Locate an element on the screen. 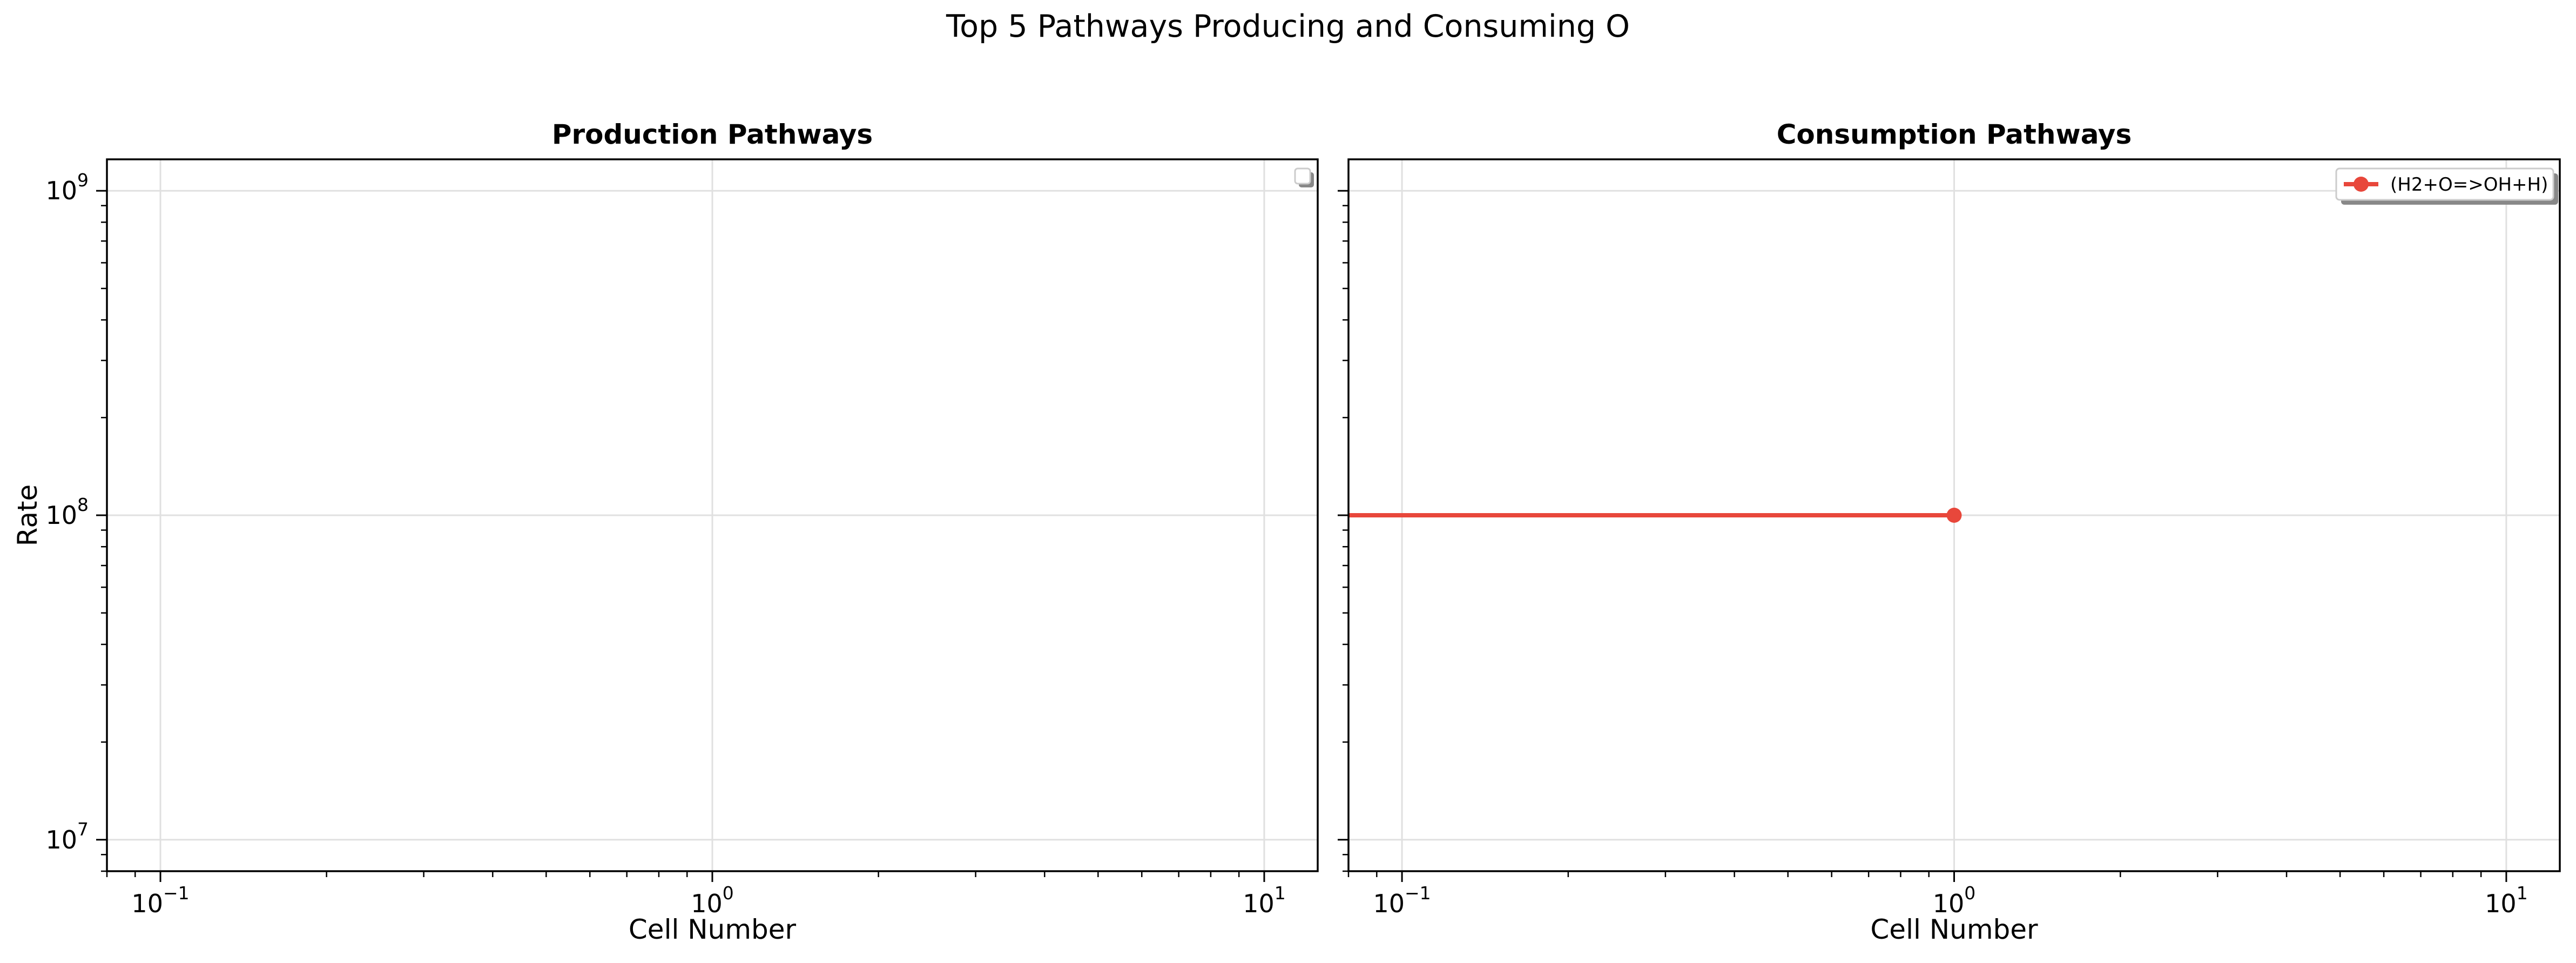 Image resolution: width=2576 pixels, height=963 pixels. legend-label: (H2+O=>OH+H) is located at coordinates (2469, 185).